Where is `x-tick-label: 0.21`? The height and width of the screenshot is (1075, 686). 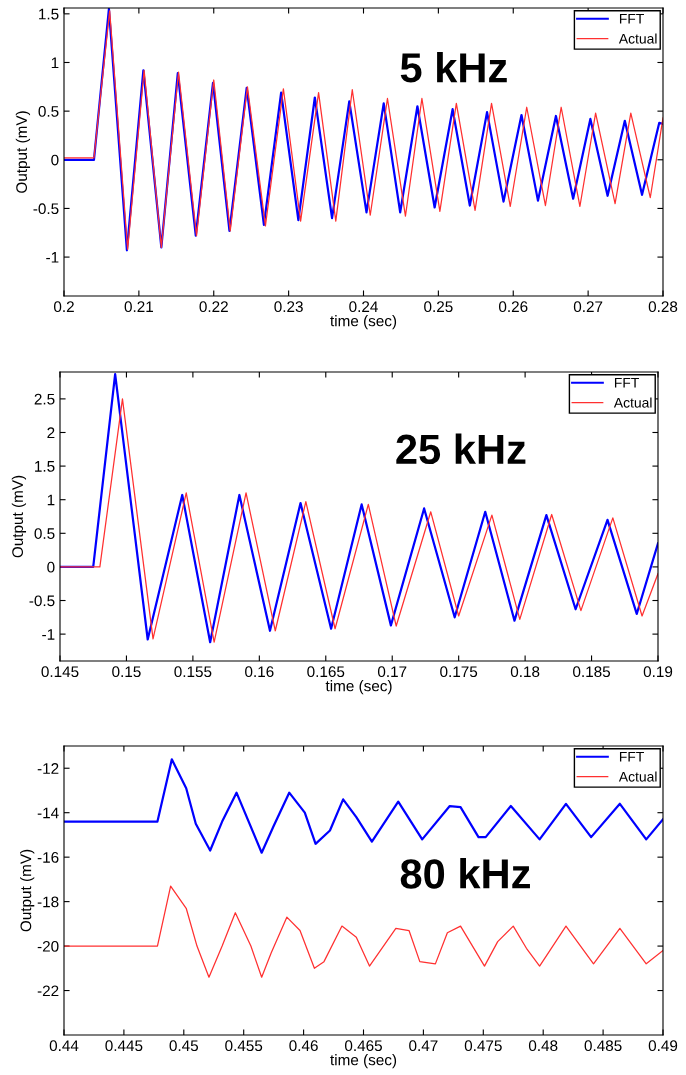 x-tick-label: 0.21 is located at coordinates (138, 307).